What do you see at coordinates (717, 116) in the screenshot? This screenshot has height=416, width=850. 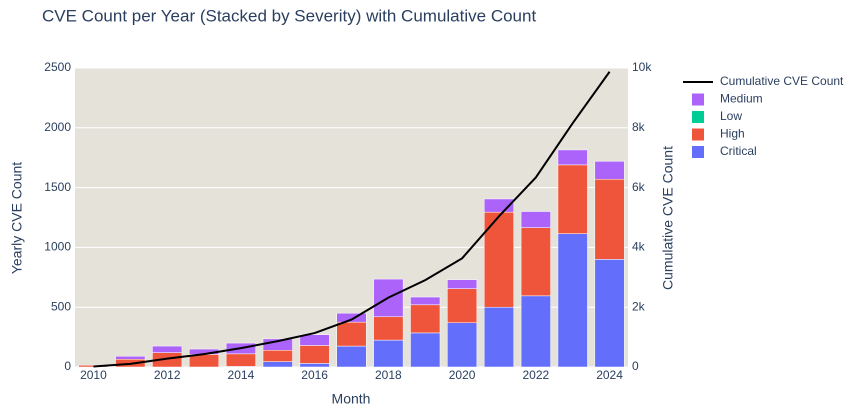 I see `legend-item: Low` at bounding box center [717, 116].